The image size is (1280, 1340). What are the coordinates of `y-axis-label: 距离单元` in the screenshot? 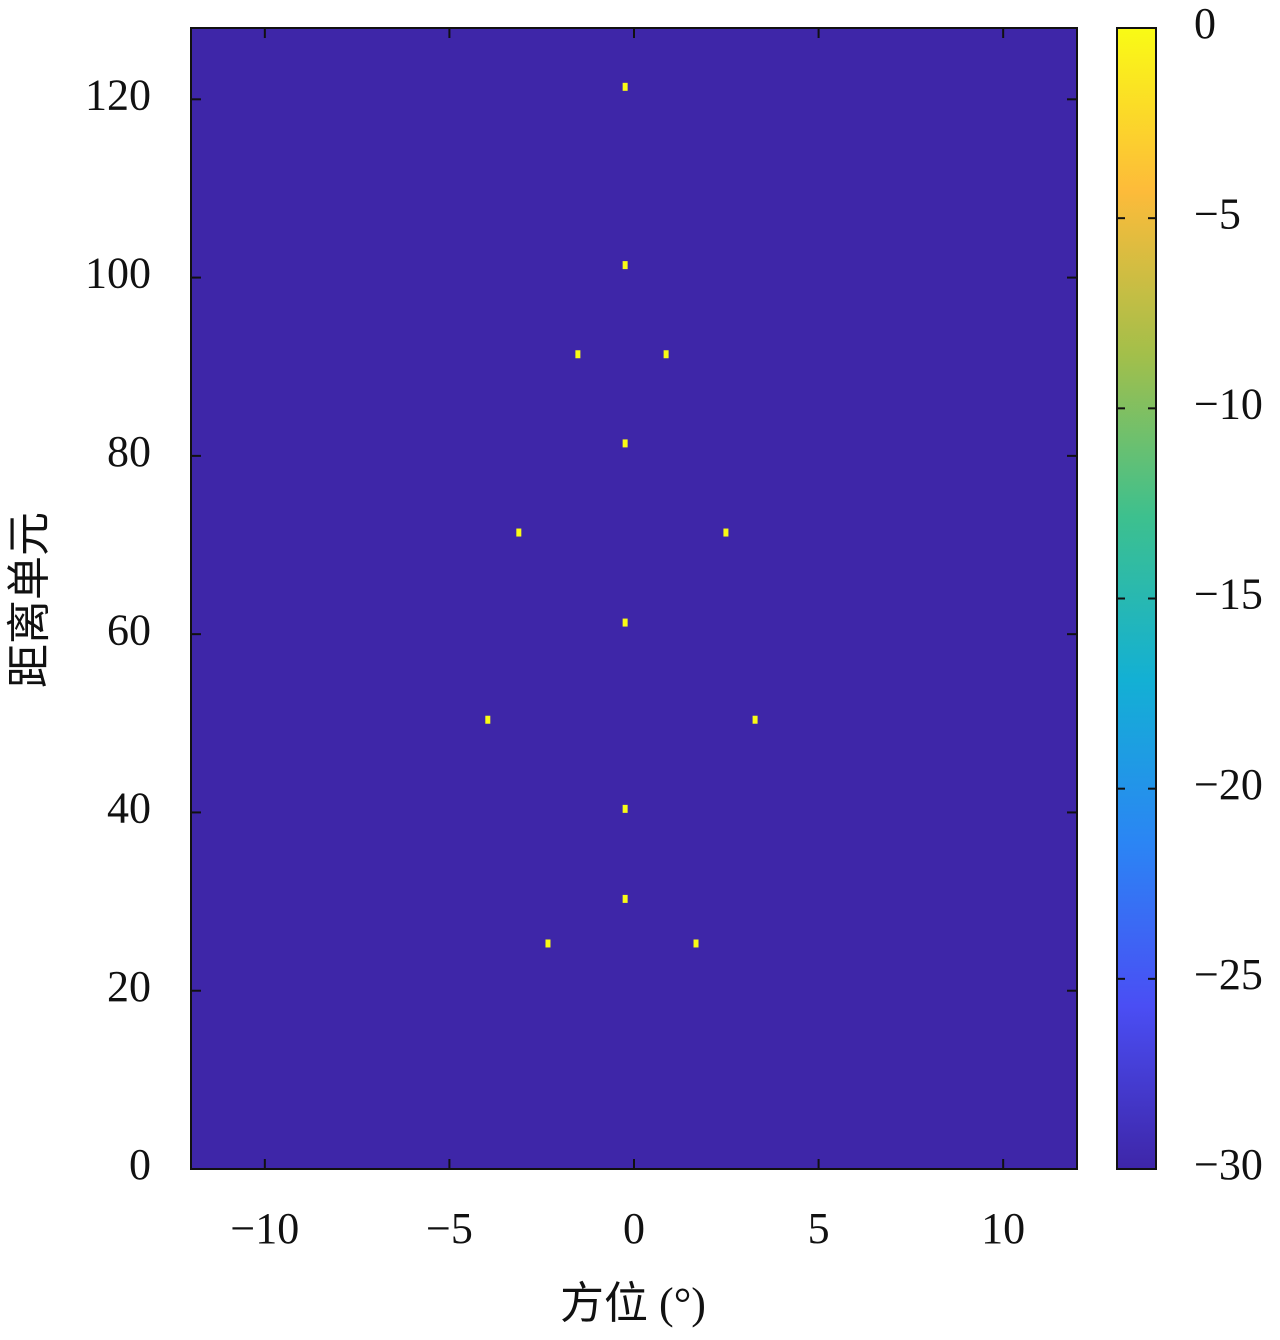 It's located at (29, 600).